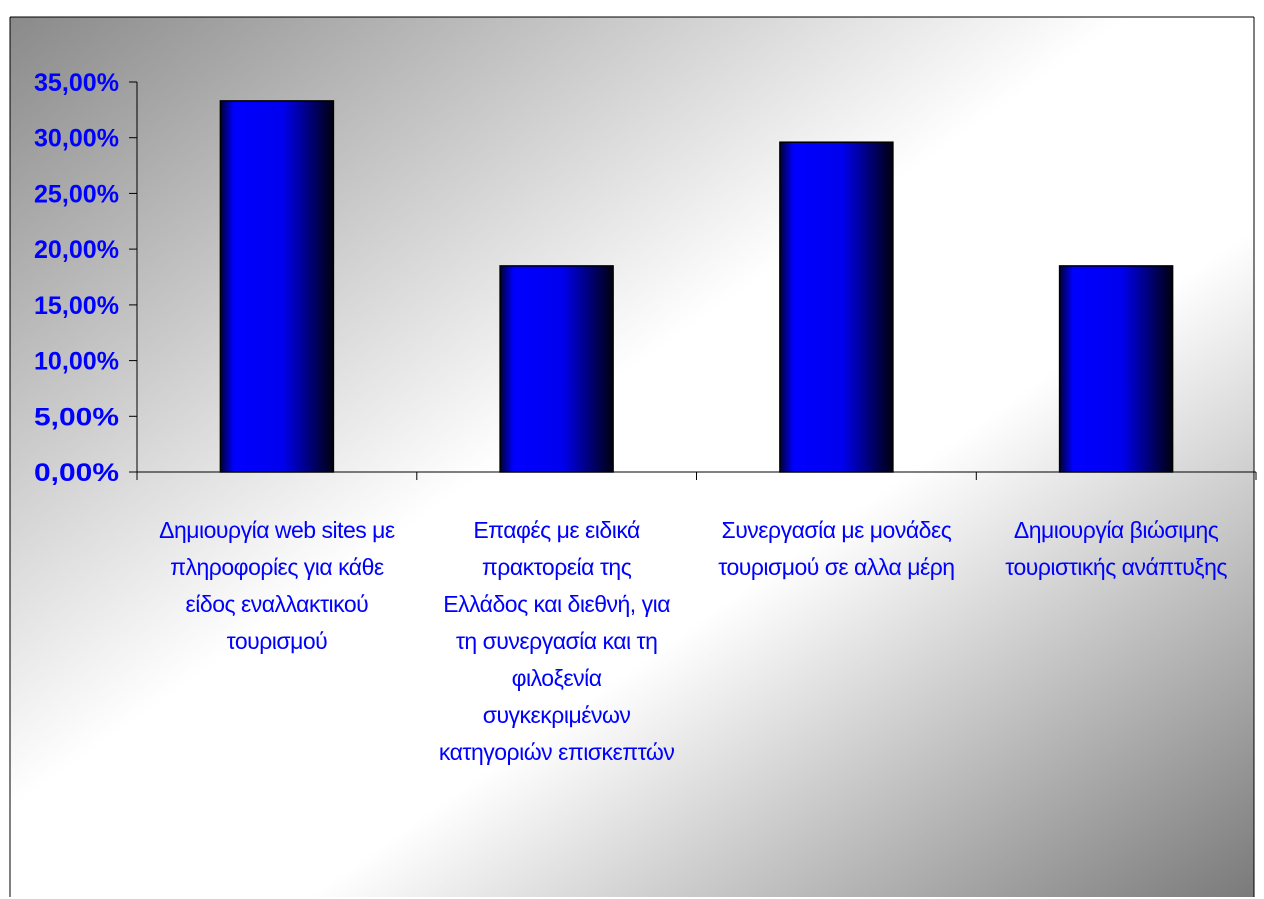 Image resolution: width=1264 pixels, height=899 pixels. I want to click on y-tick-label: 5,00%, so click(76, 417).